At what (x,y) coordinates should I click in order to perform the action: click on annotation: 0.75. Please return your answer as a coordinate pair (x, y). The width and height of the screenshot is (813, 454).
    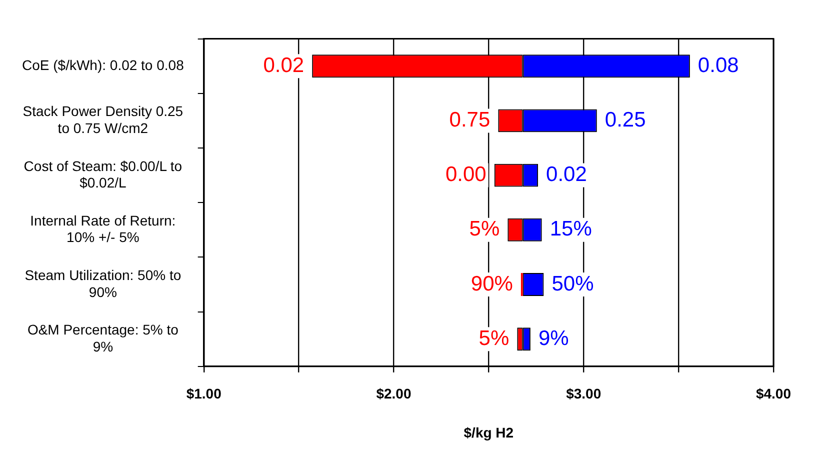
    Looking at the image, I should click on (469, 120).